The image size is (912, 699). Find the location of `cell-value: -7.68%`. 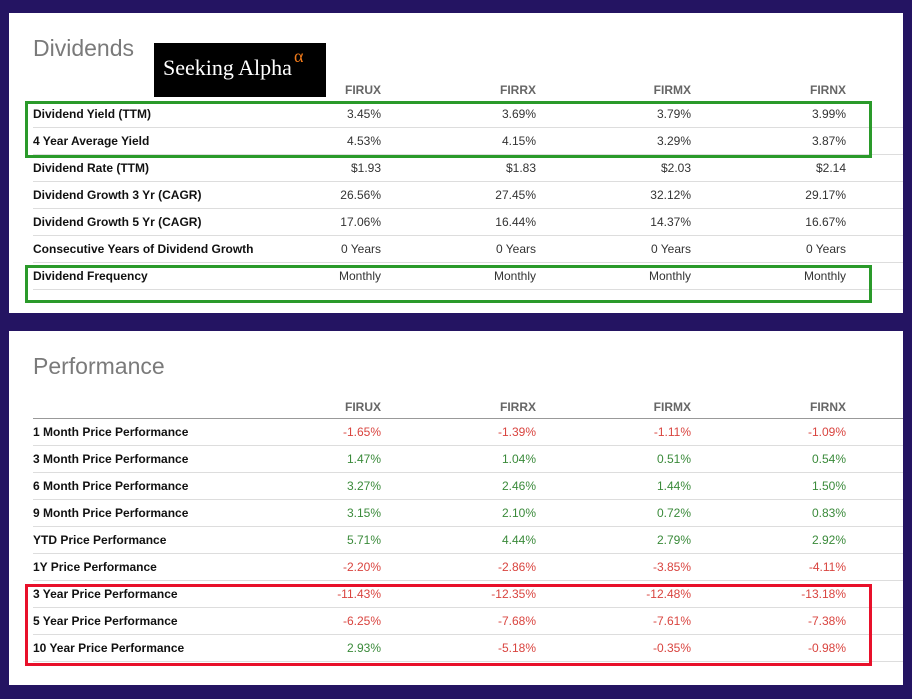

cell-value: -7.68% is located at coordinates (458, 621).